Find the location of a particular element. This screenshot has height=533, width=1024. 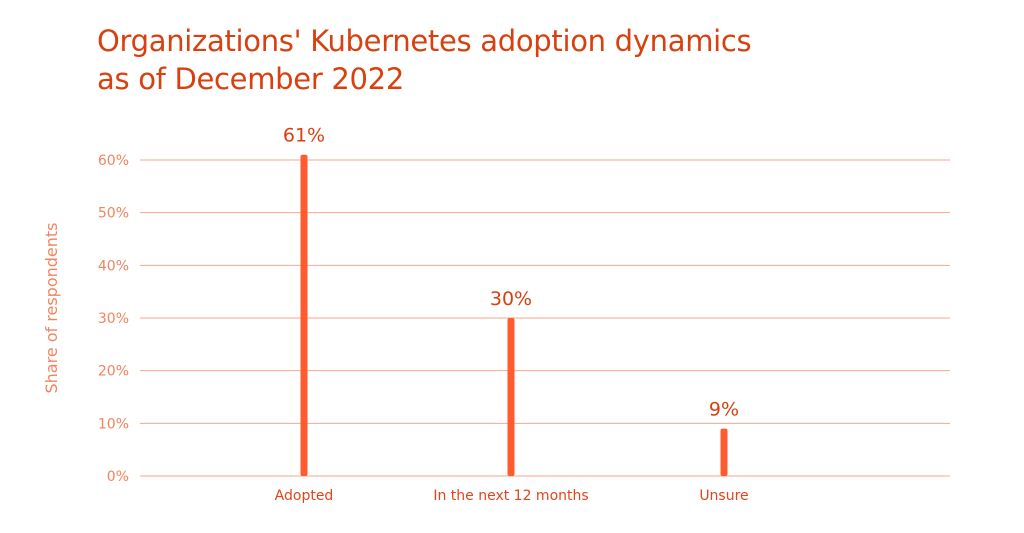

y-tick-label: 30% is located at coordinates (113, 319).